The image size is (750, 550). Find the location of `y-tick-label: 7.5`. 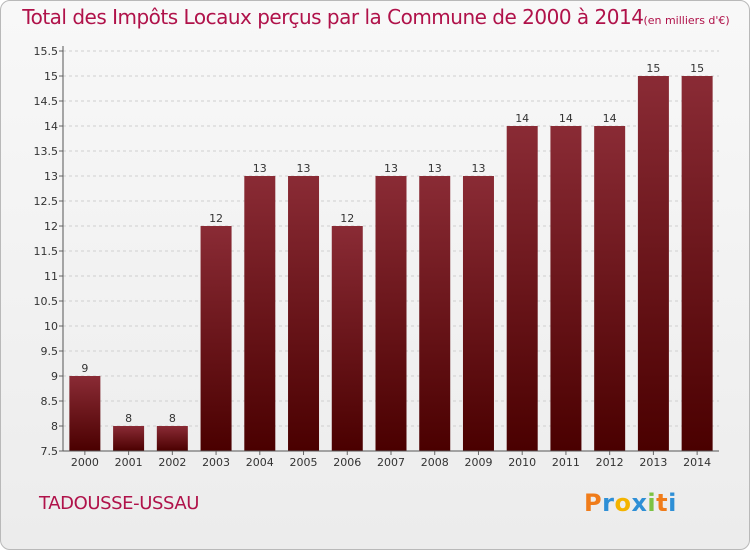

y-tick-label: 7.5 is located at coordinates (50, 451).